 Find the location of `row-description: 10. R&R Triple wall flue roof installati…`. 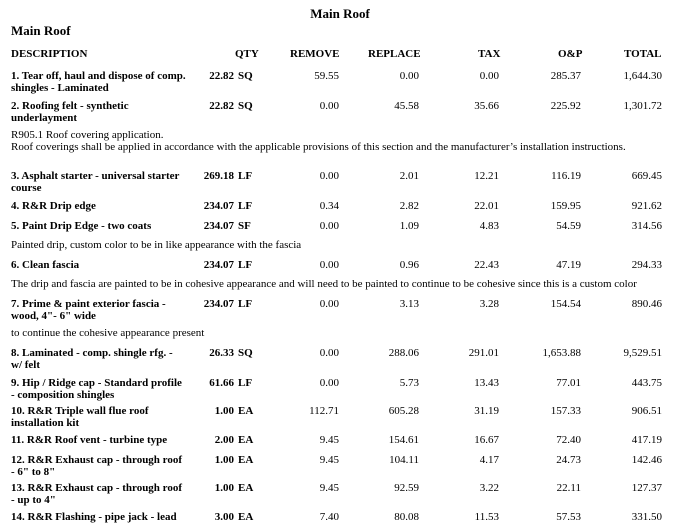

row-description: 10. R&R Triple wall flue roof installati… is located at coordinates (80, 417).